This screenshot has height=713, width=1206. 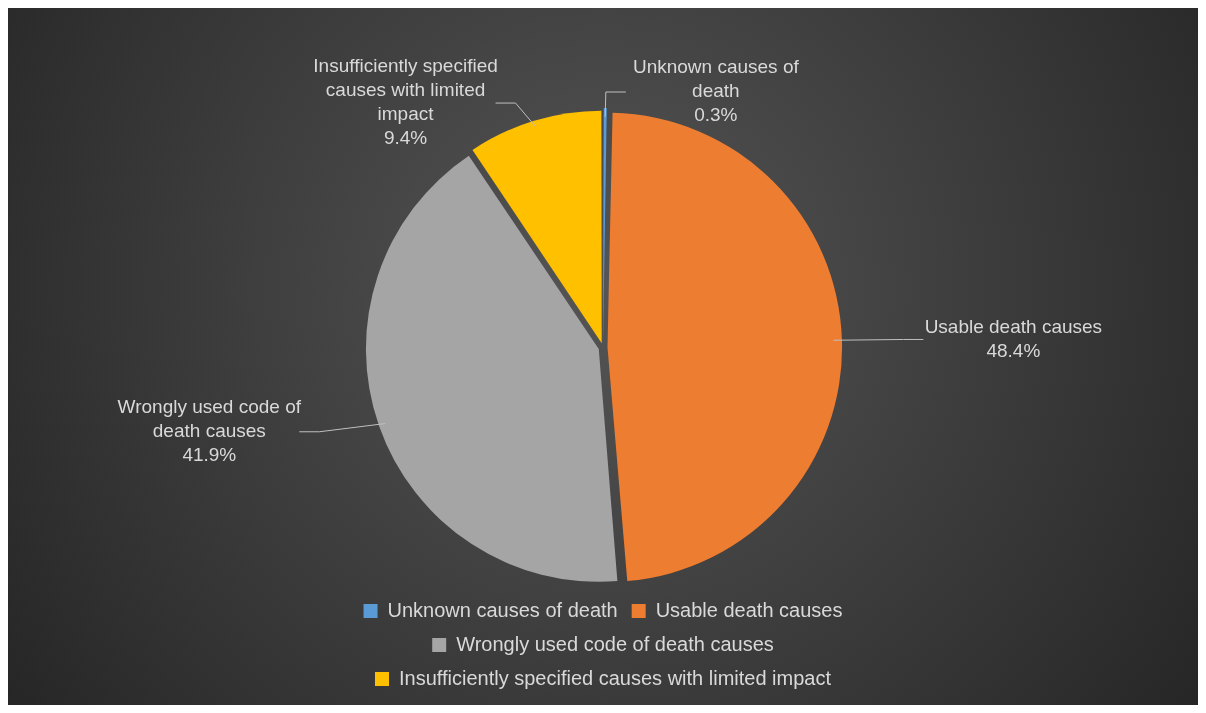 I want to click on legend-label: Wrongly used code of death causes, so click(x=615, y=643).